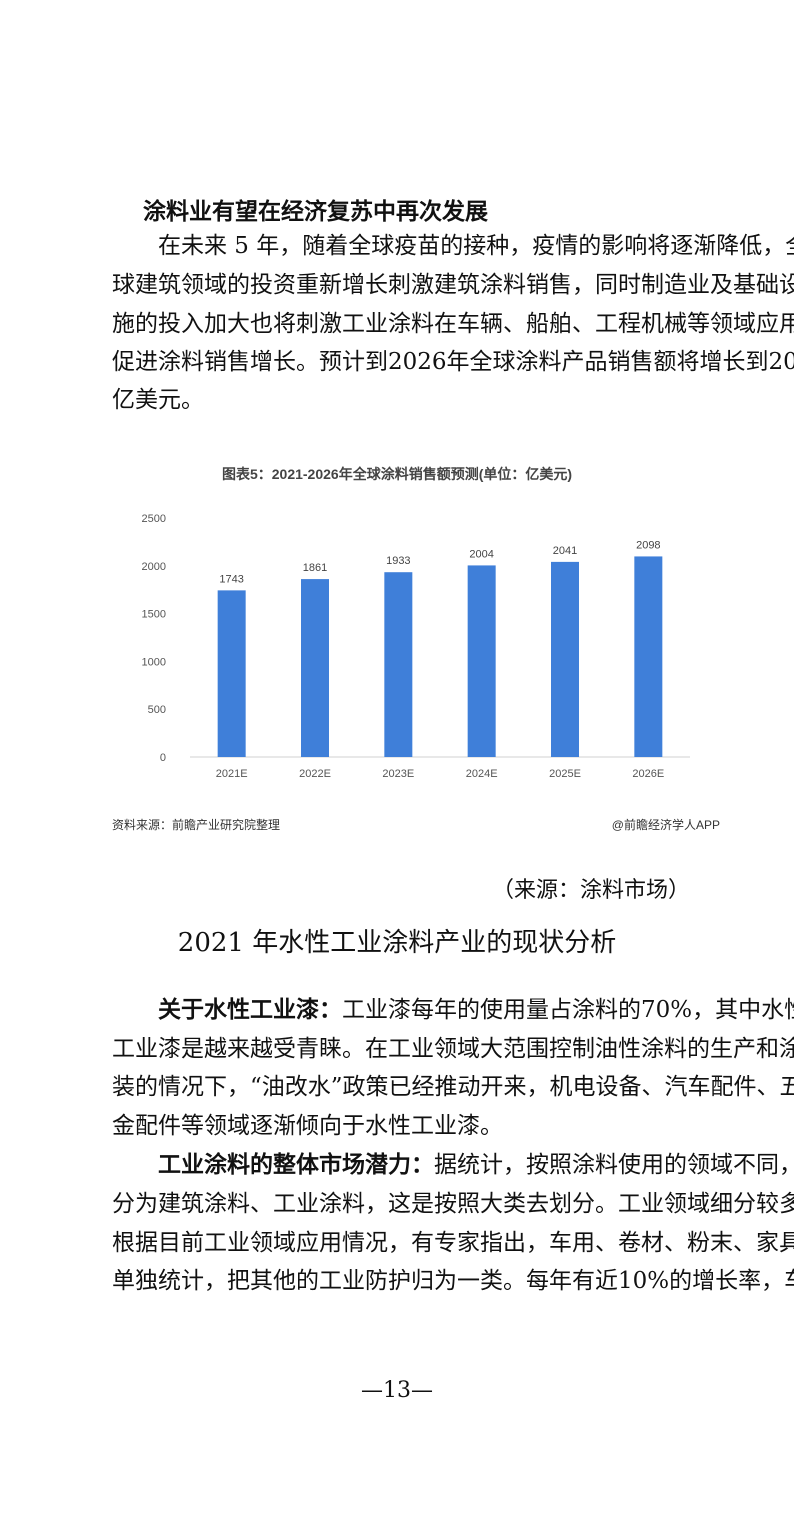 The height and width of the screenshot is (1521, 794). Describe the element at coordinates (157, 710) in the screenshot. I see `y-tick-label: 500` at that location.